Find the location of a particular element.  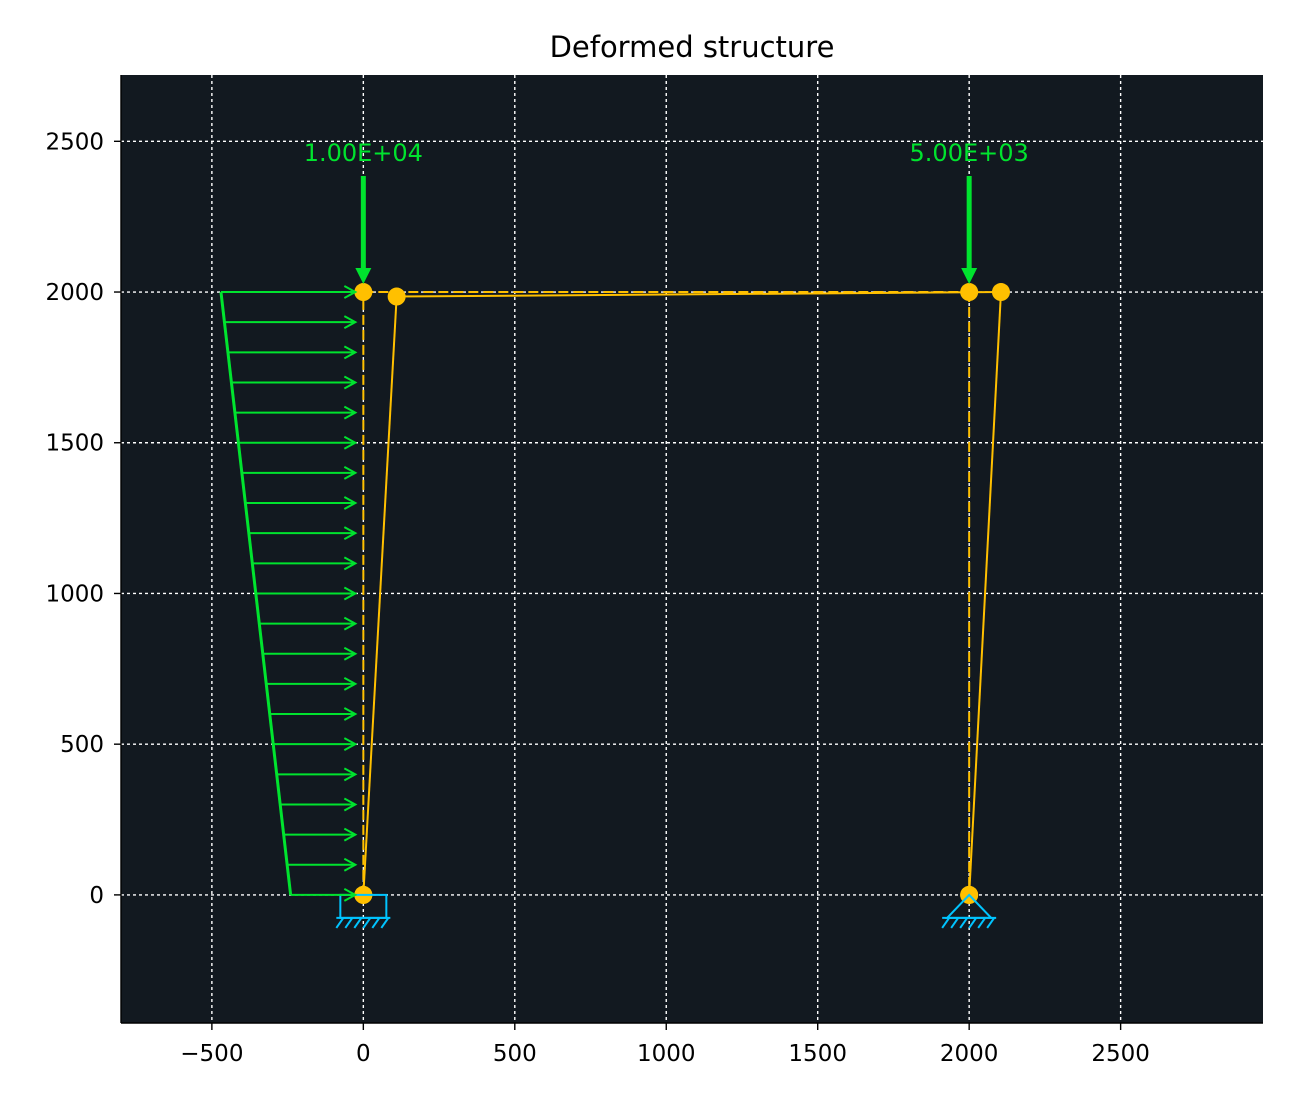

y-tick-label: 1000 is located at coordinates (74, 594).